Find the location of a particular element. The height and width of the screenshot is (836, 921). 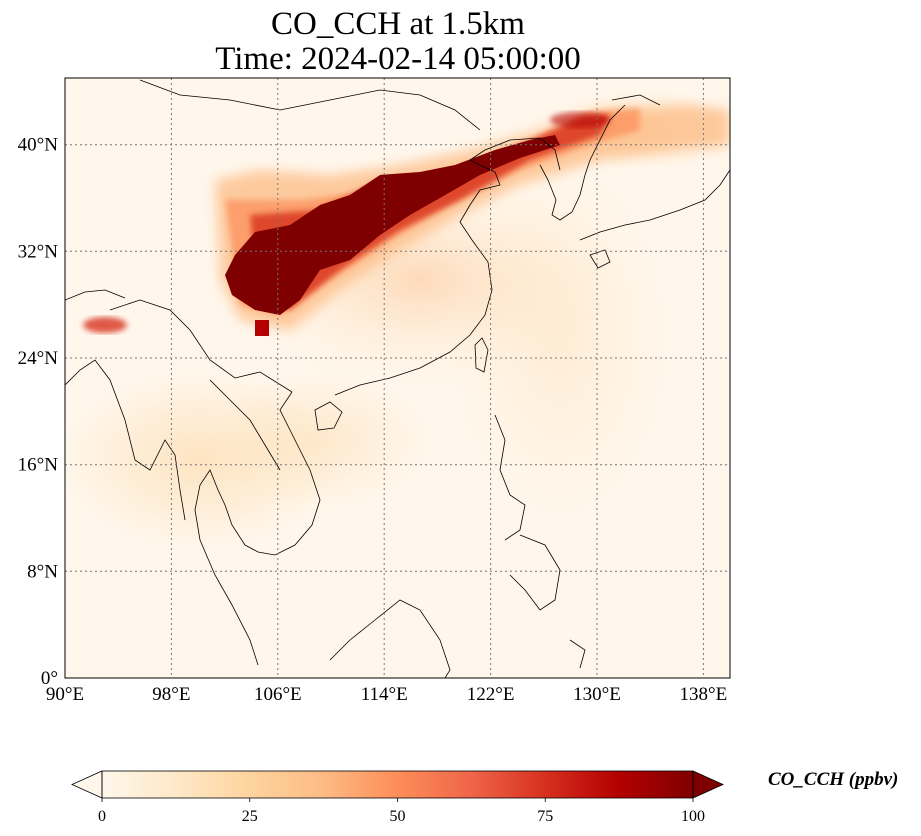

colorbar-tick-label: 100 is located at coordinates (693, 816).